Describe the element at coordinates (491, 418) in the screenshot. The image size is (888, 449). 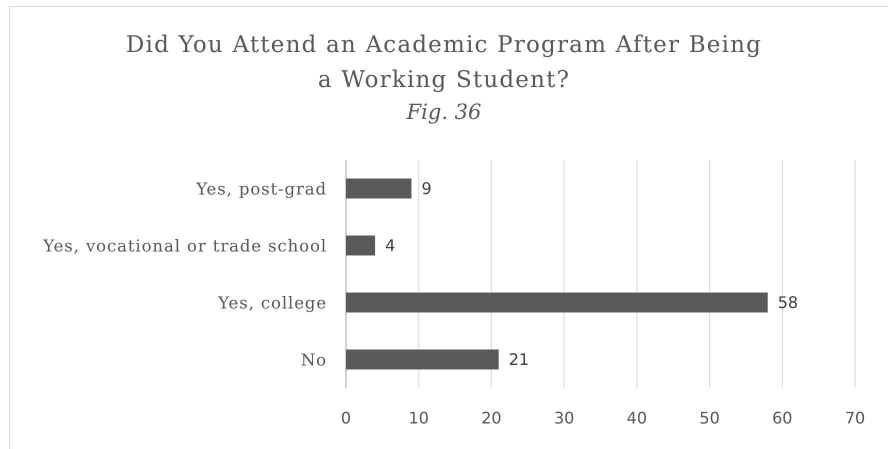
I see `x-tick-label: 20` at that location.